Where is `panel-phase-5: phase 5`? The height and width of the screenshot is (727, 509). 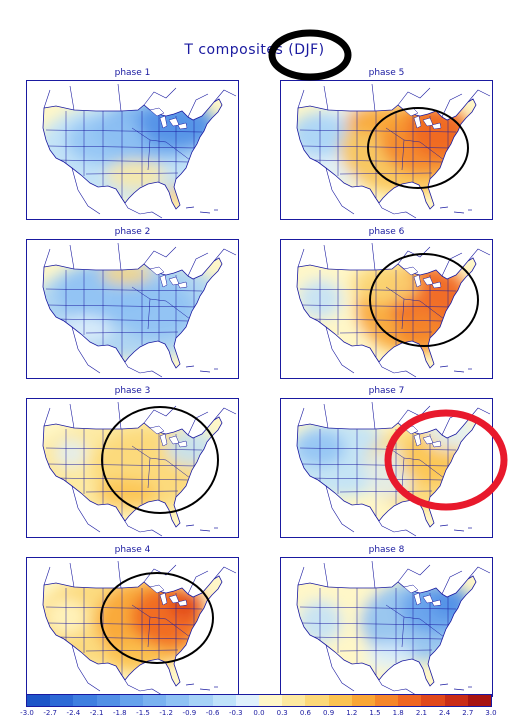 panel-phase-5: phase 5 is located at coordinates (386, 144).